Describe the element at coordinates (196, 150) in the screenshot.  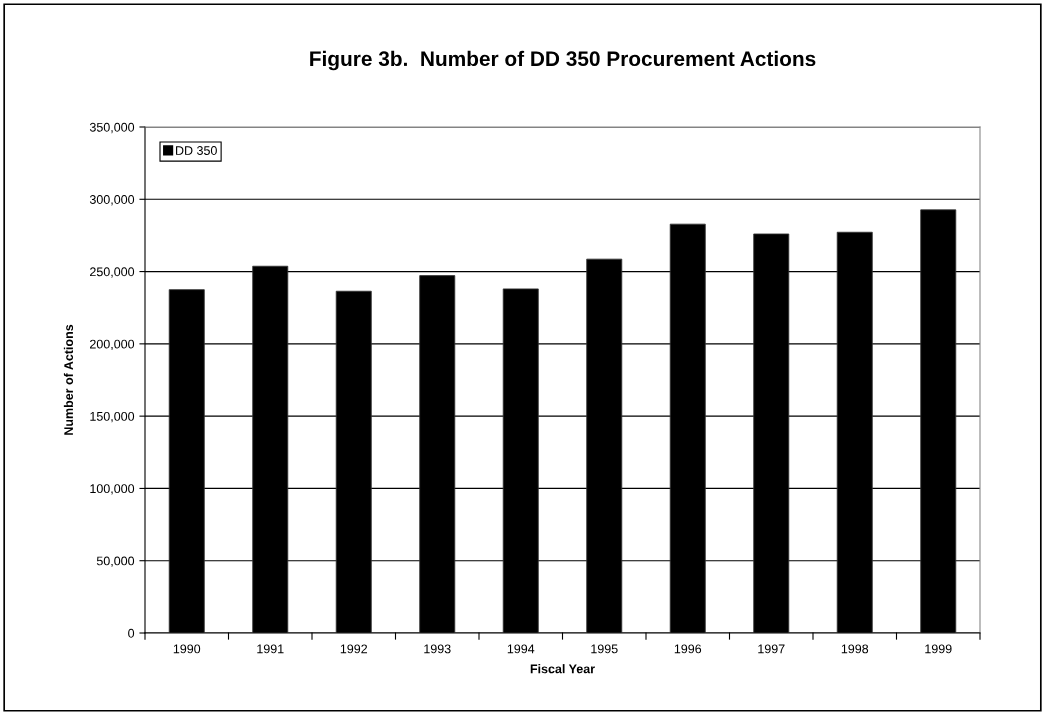
I see `legend-label: DD 350` at that location.